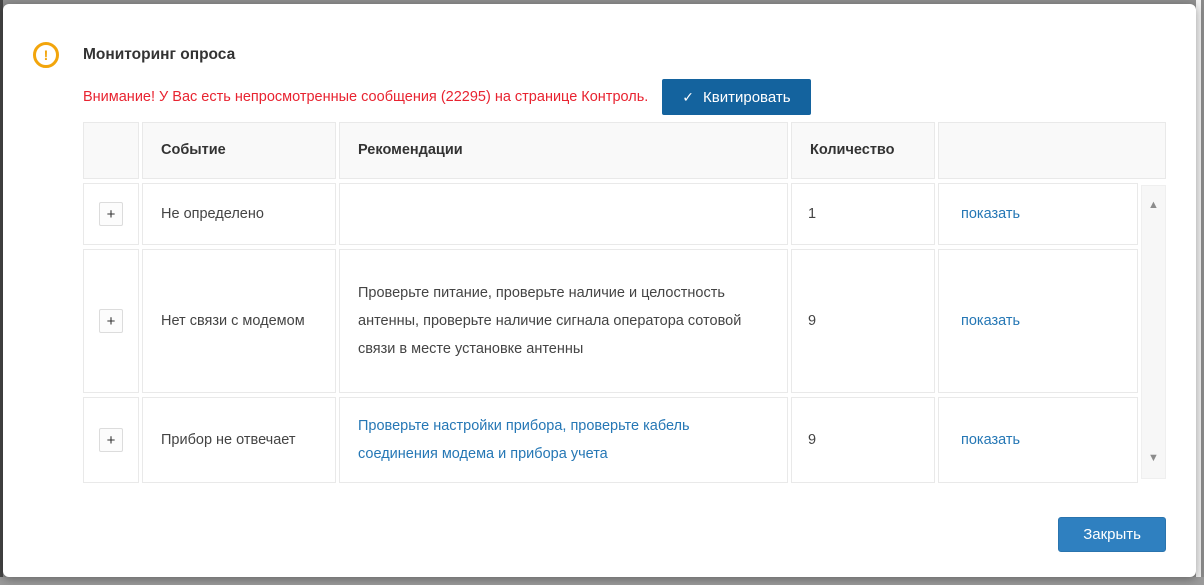 The image size is (1204, 585). Describe the element at coordinates (863, 214) in the screenshot. I see `cell-count: 1` at that location.